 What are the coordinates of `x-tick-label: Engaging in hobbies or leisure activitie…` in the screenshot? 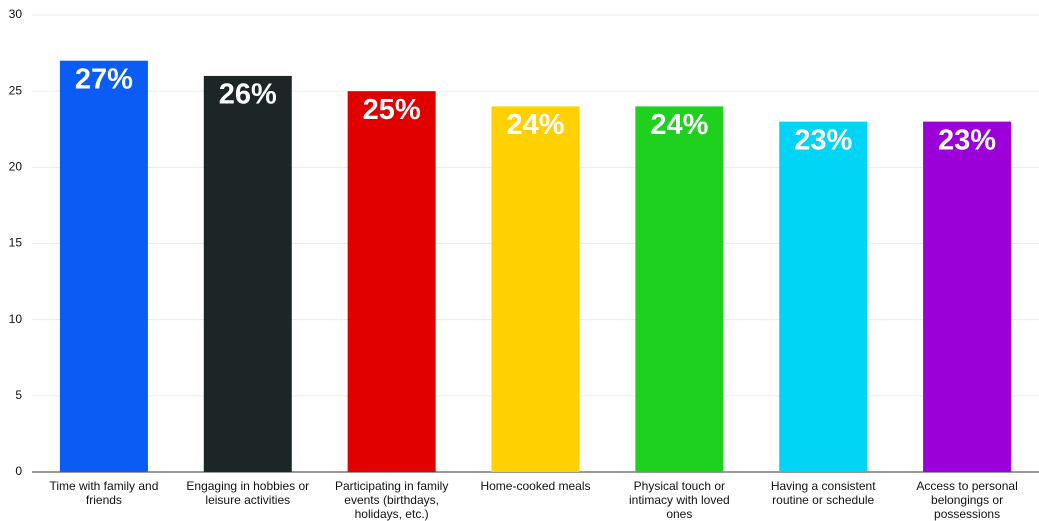 It's located at (248, 493).